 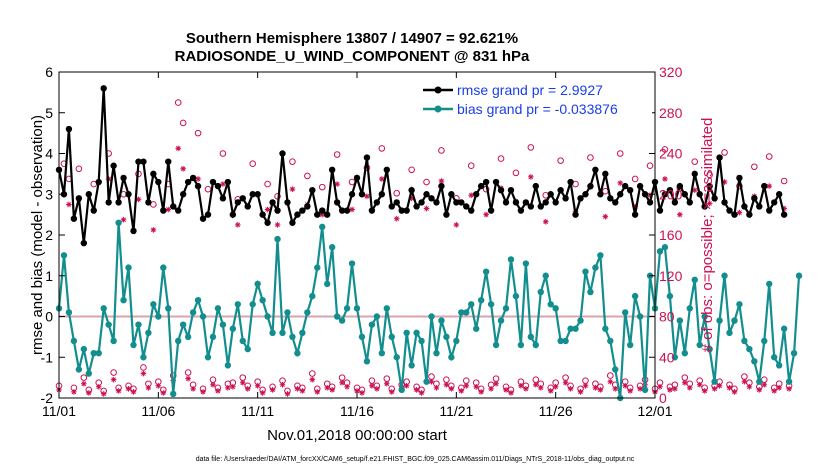 What do you see at coordinates (556, 411) in the screenshot?
I see `x-tick-label: 11/26` at bounding box center [556, 411].